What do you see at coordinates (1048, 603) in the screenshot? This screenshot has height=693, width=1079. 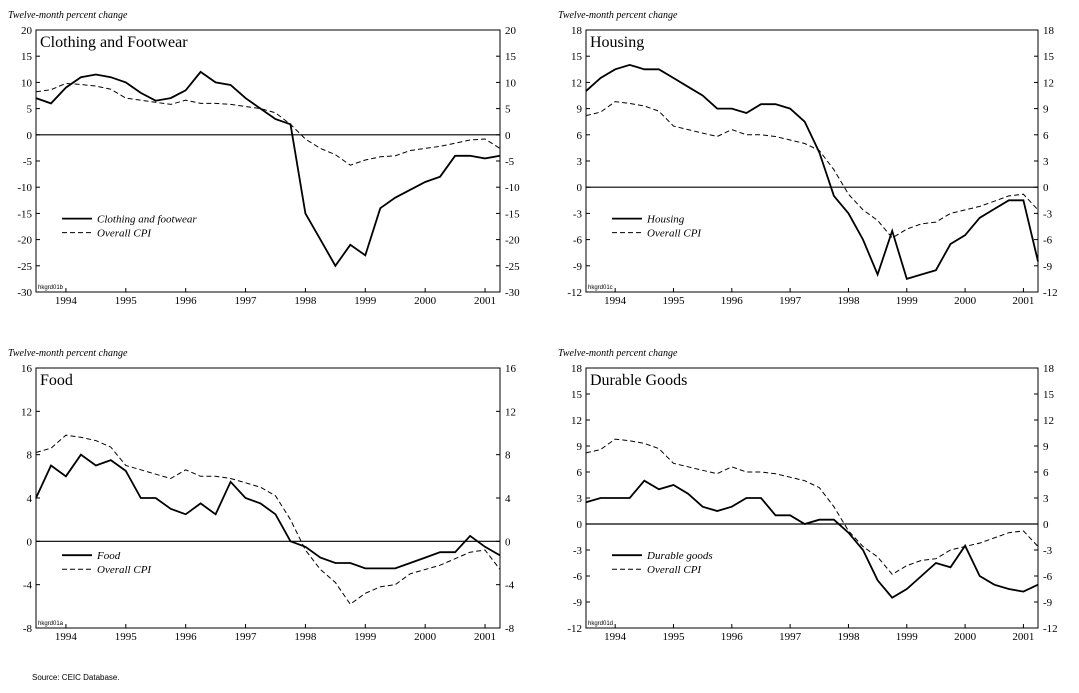 I see `y-tick-label: -9` at bounding box center [1048, 603].